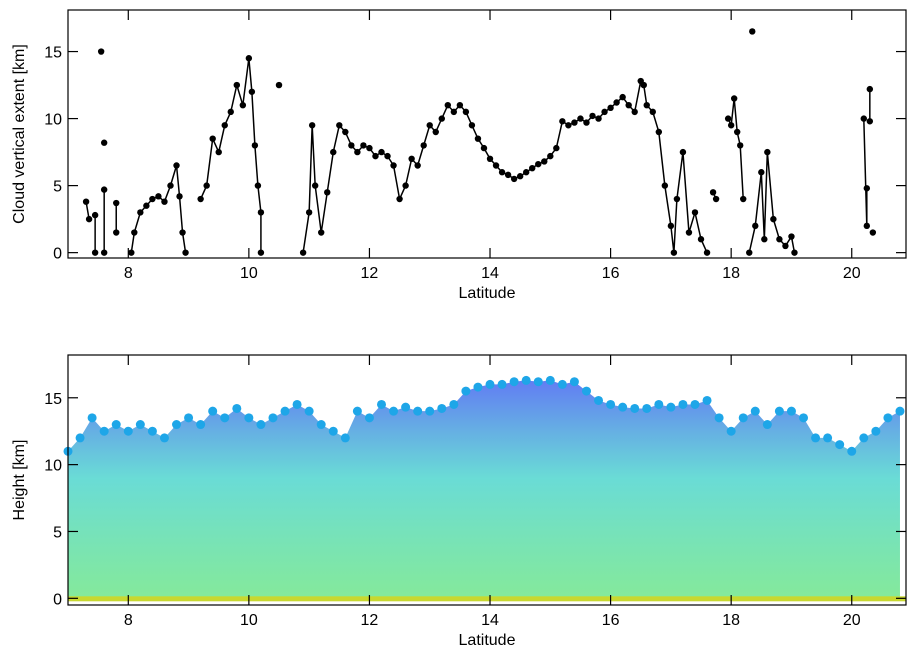 Image resolution: width=907 pixels, height=656 pixels. I want to click on x-tick-label: 20, so click(852, 620).